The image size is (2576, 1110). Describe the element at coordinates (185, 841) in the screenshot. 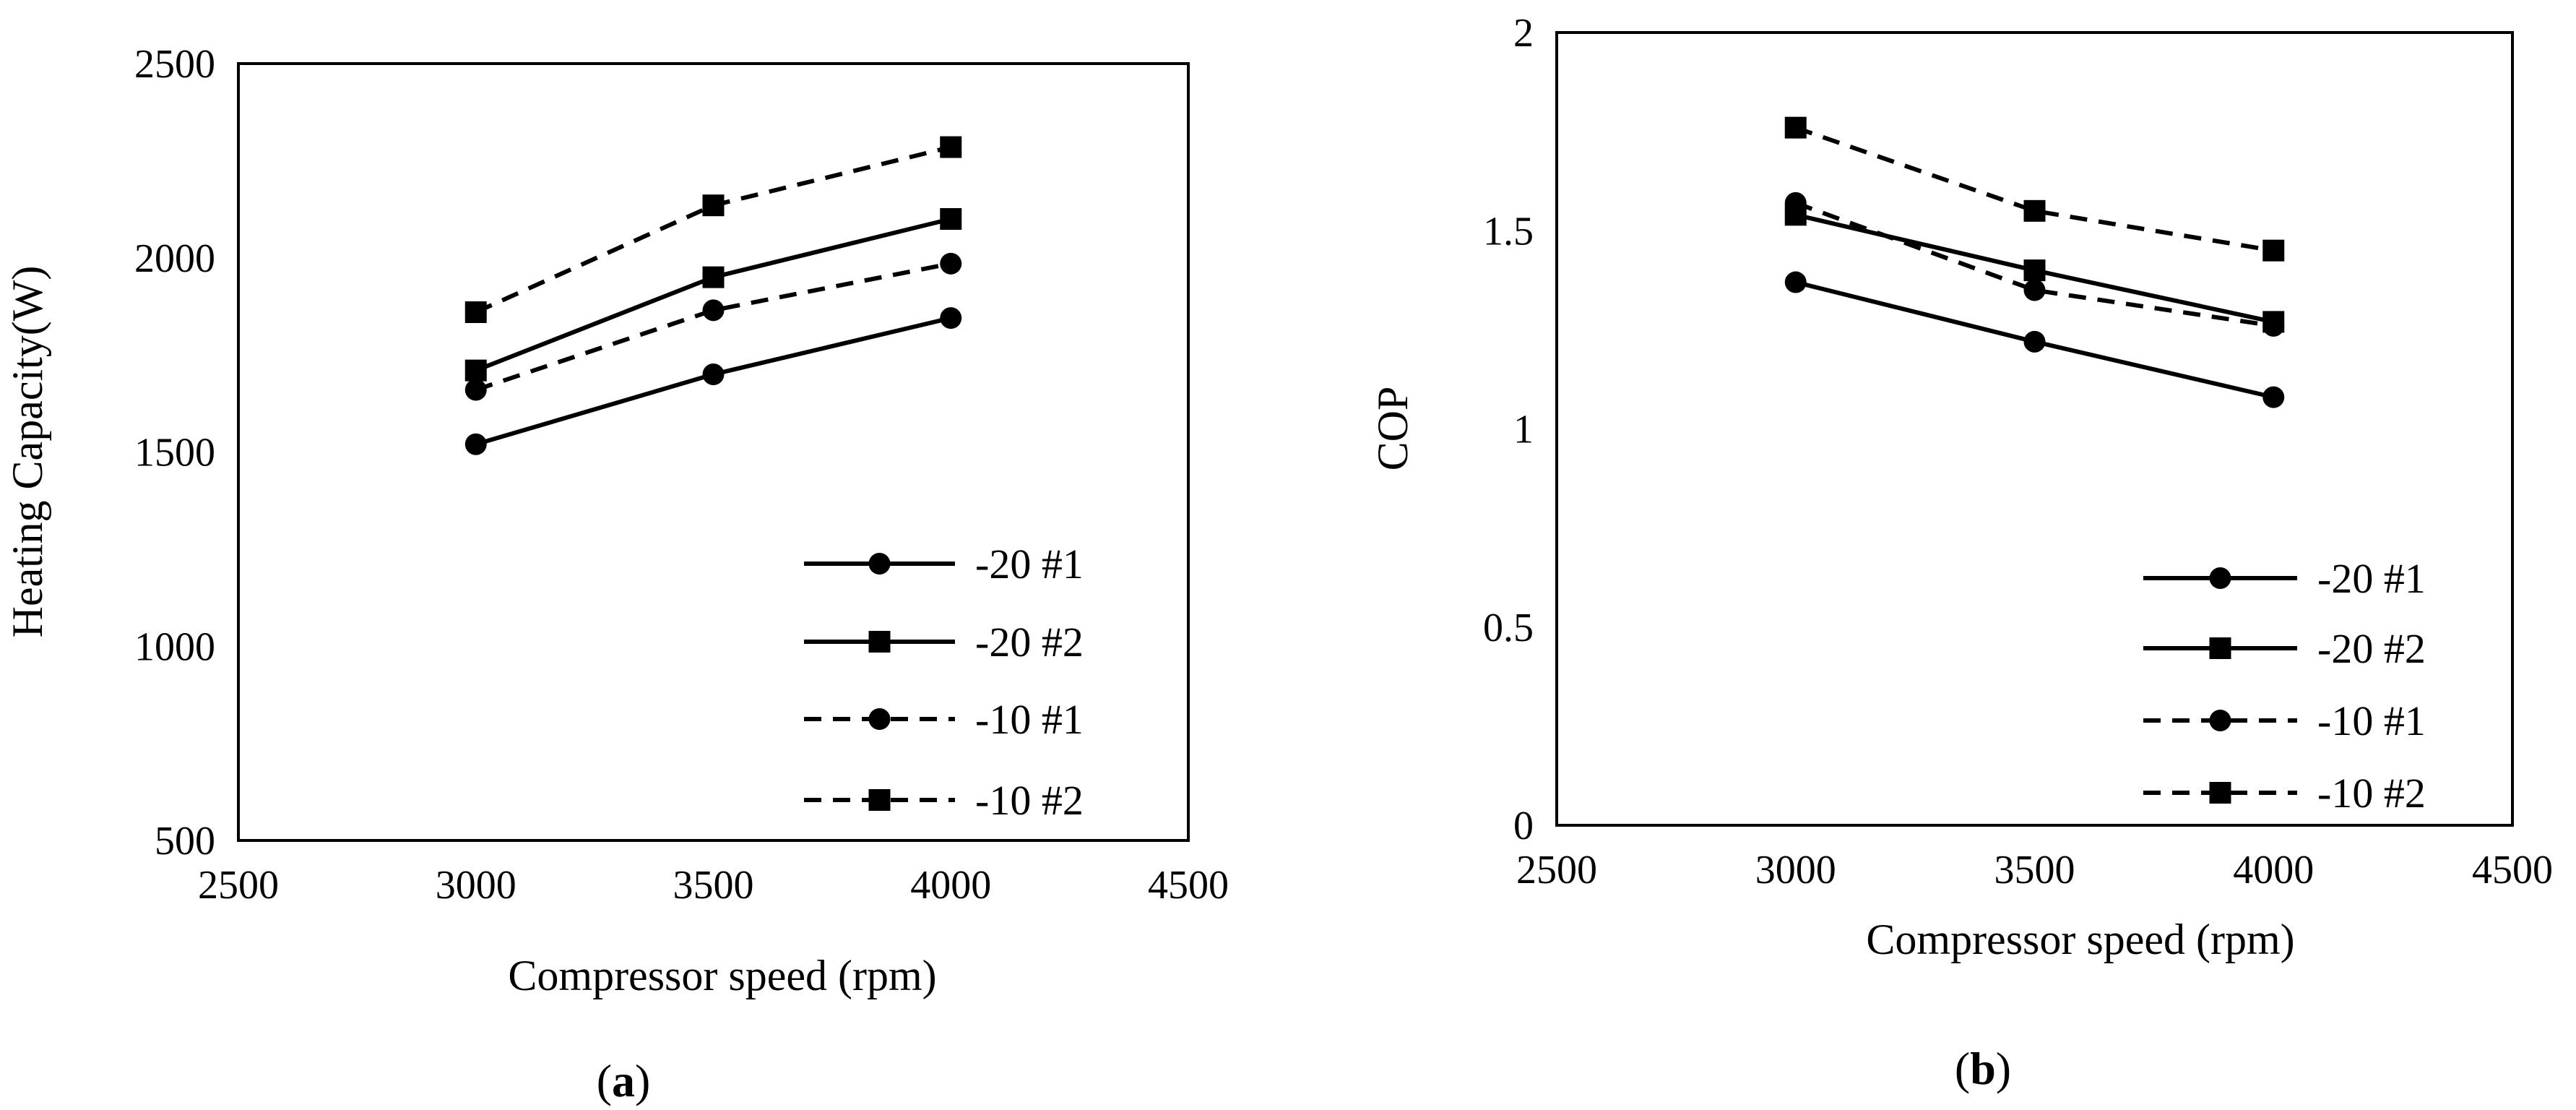

I see `y-tick-label-500: 500` at that location.